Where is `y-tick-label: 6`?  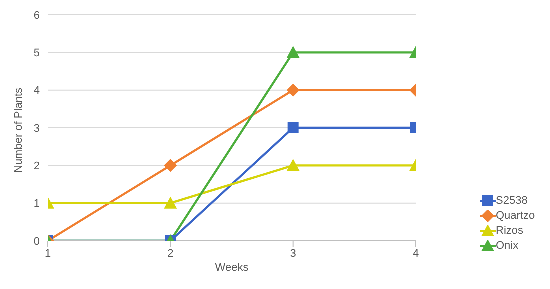
y-tick-label: 6 is located at coordinates (37, 16).